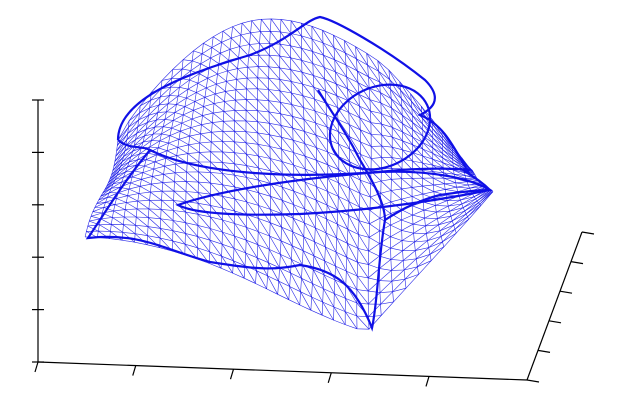 This screenshot has width=622, height=409. I want to click on x-axis-ticks, so click(232, 374).